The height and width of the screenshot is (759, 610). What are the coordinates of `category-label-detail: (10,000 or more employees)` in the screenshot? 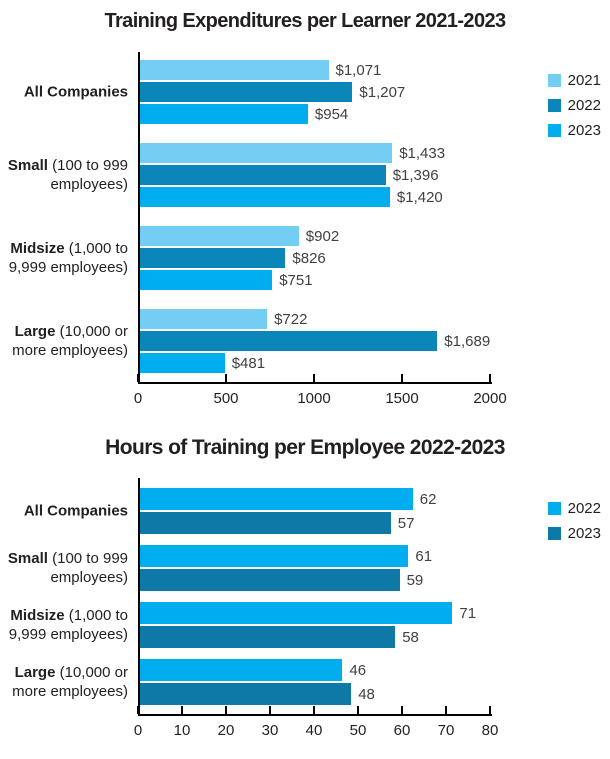 It's located at (70, 682).